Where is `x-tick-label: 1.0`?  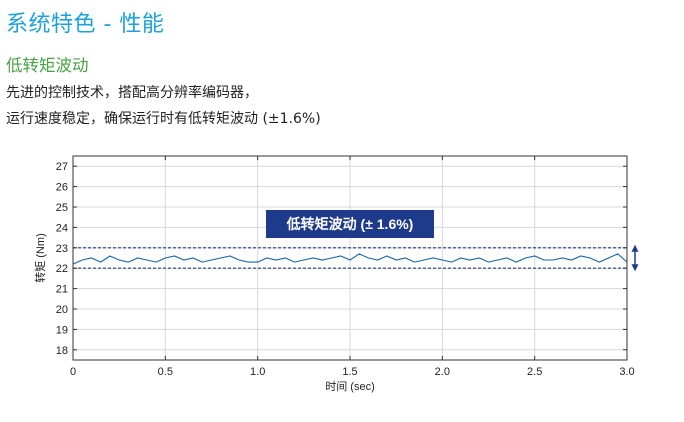
x-tick-label: 1.0 is located at coordinates (257, 372).